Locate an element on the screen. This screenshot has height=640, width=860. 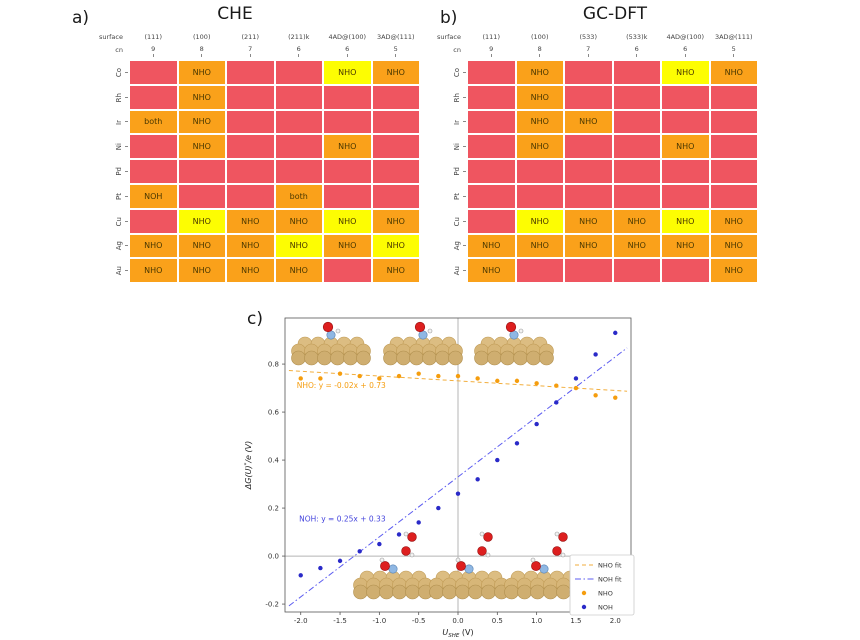
row-label-text: Pt is located at coordinates (119, 196).